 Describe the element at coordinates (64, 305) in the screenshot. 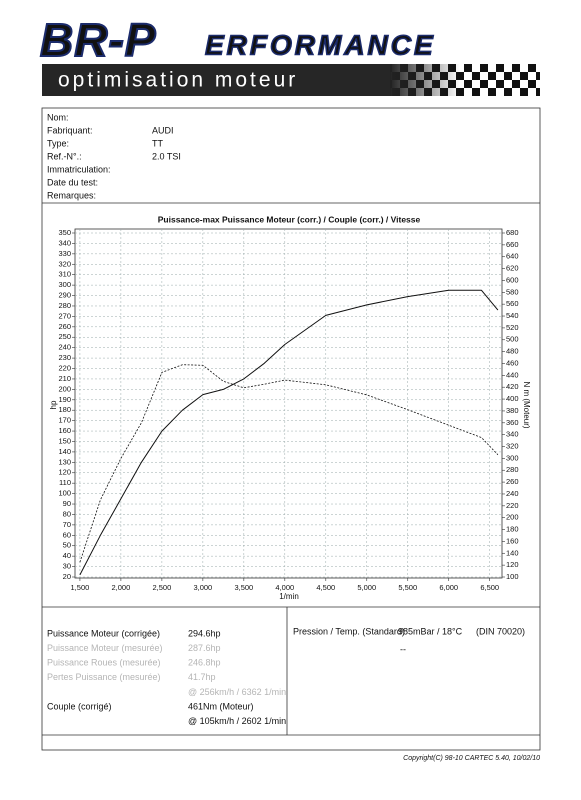

I see `y-tick-label: 280` at that location.